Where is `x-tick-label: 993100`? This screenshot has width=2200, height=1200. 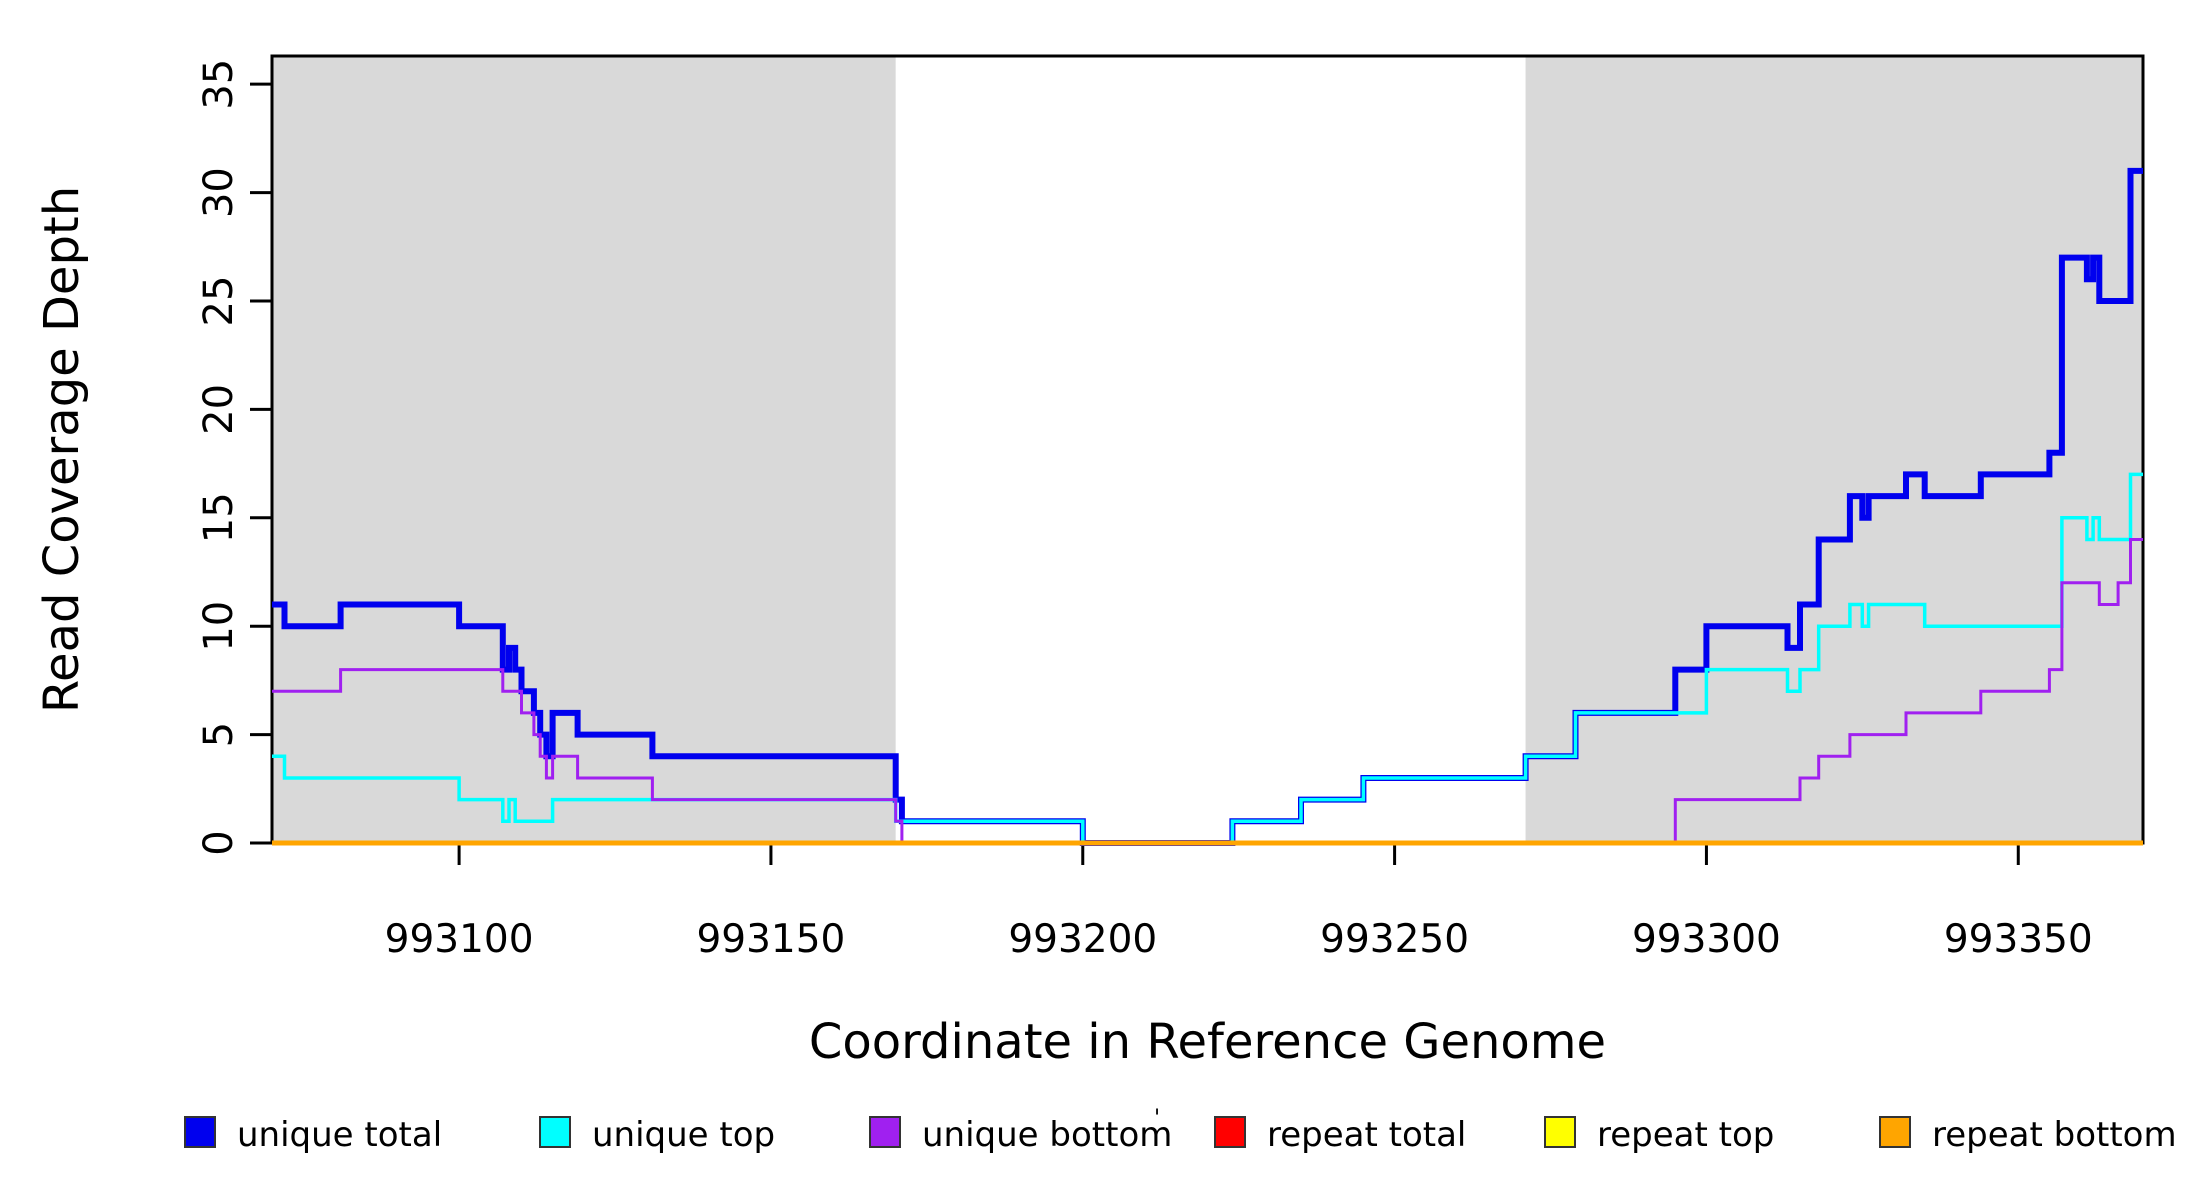
x-tick-label: 993100 is located at coordinates (459, 939).